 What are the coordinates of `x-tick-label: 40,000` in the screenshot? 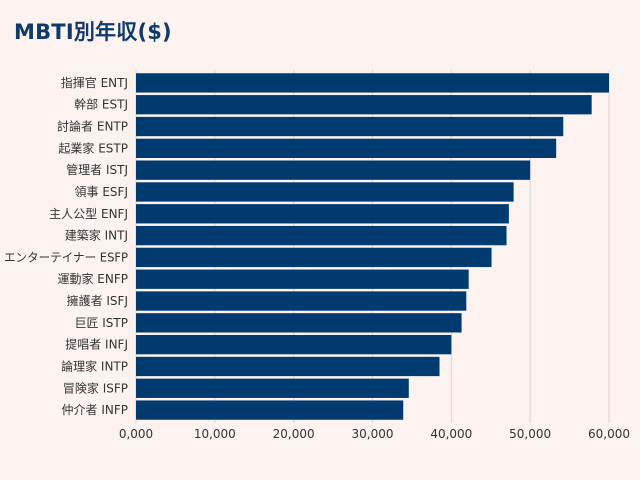 It's located at (451, 434).